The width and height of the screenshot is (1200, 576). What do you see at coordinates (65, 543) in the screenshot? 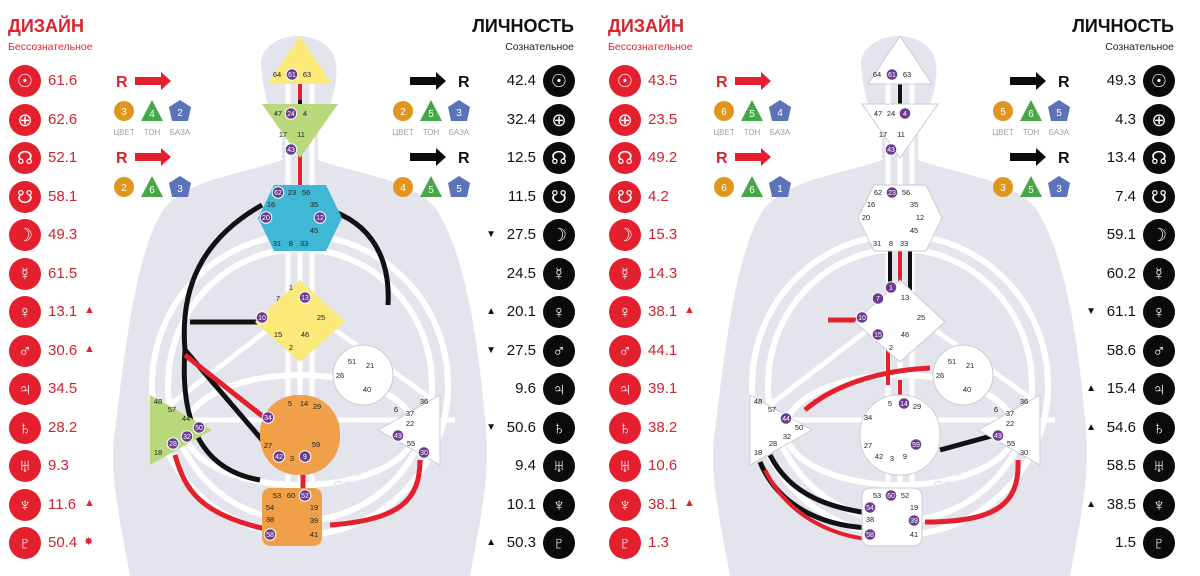
I see `design-row: ♇ 50.4 ✸` at bounding box center [65, 543].